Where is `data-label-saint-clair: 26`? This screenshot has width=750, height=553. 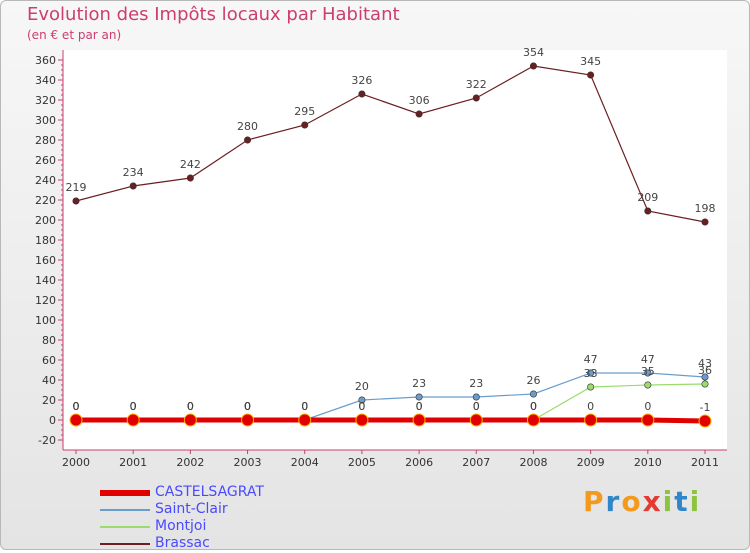
data-label-saint-clair: 26 is located at coordinates (533, 380).